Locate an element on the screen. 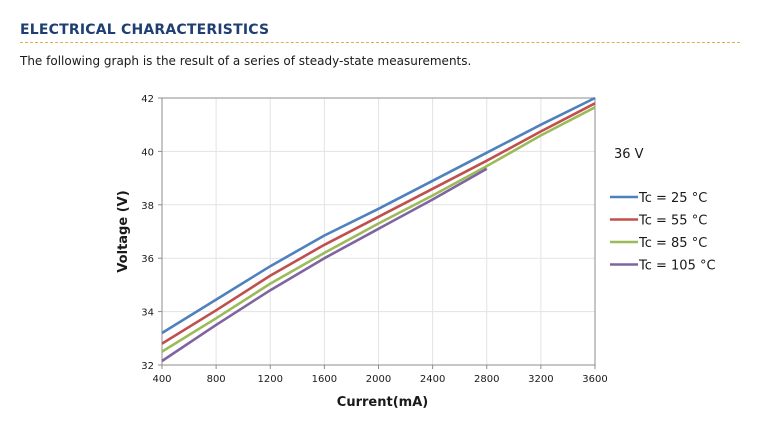 Image resolution: width=776 pixels, height=440 pixels. x-tick-label: 400 is located at coordinates (161, 379).